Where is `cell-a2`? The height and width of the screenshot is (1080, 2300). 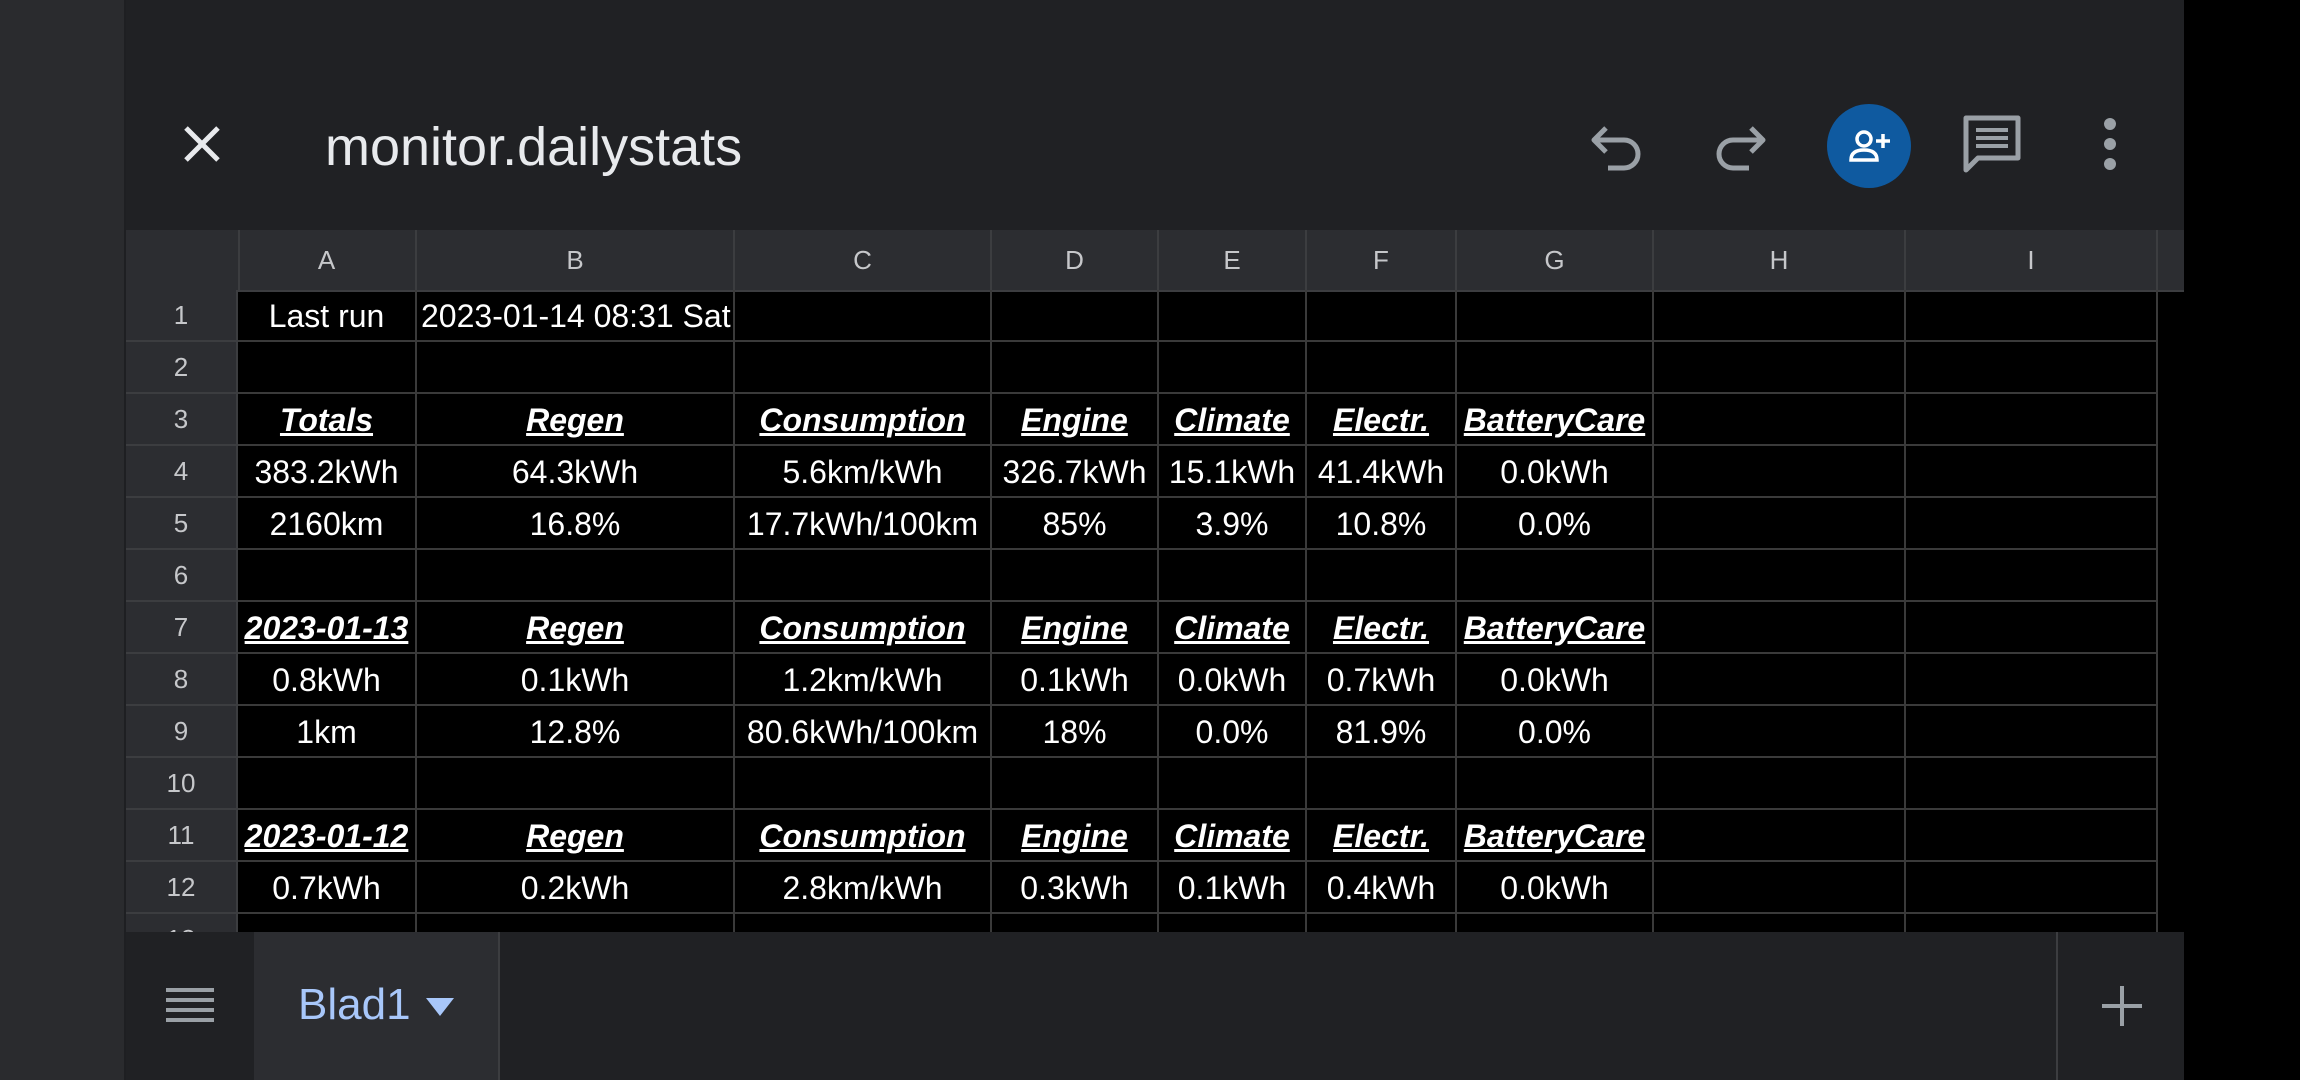
cell-a2 is located at coordinates (327, 368).